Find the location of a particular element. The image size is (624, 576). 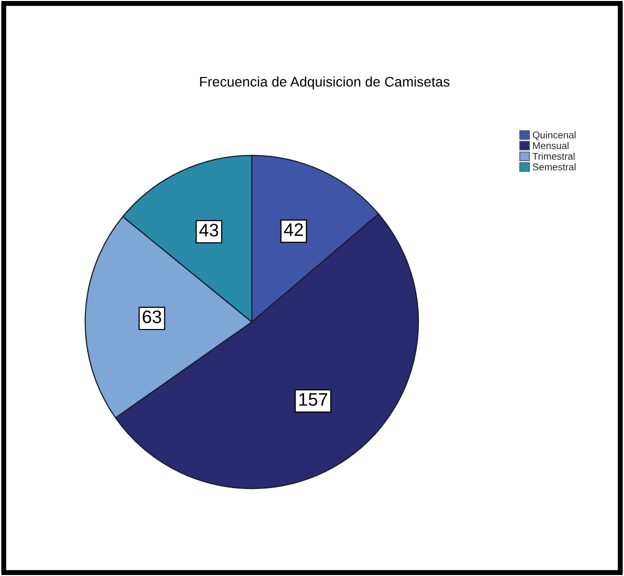

chart-title: Frecuencia de Adquisicion de Camisetas is located at coordinates (325, 83).